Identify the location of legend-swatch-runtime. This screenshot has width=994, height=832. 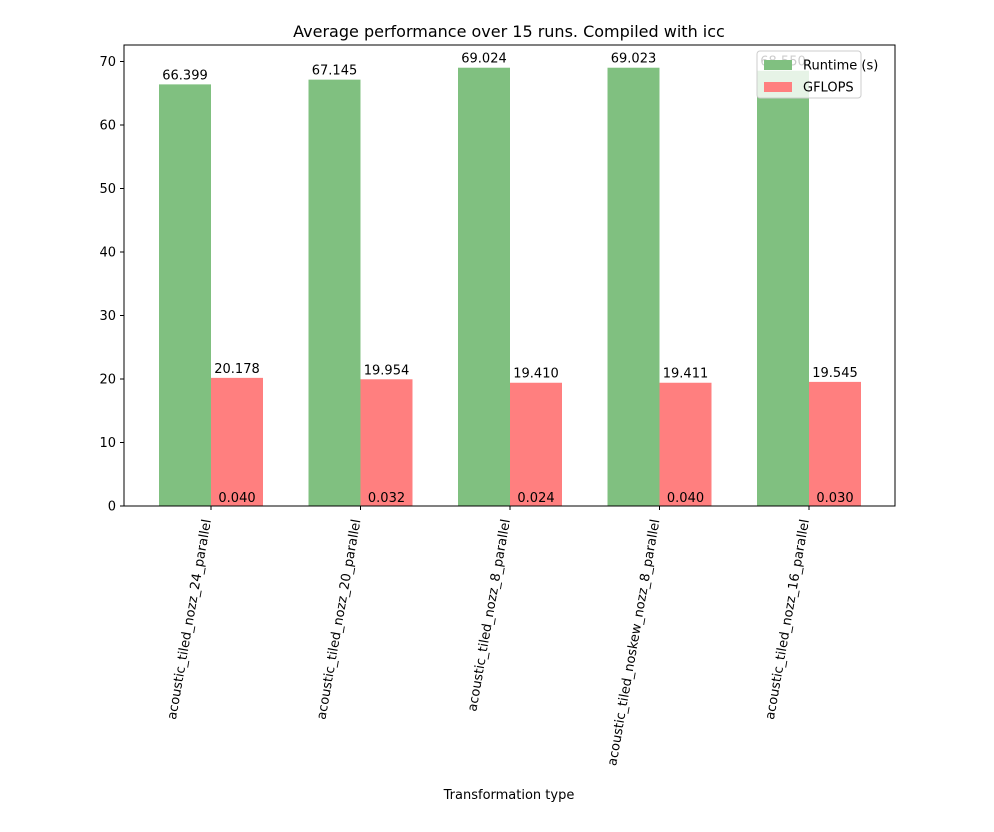
(778, 65).